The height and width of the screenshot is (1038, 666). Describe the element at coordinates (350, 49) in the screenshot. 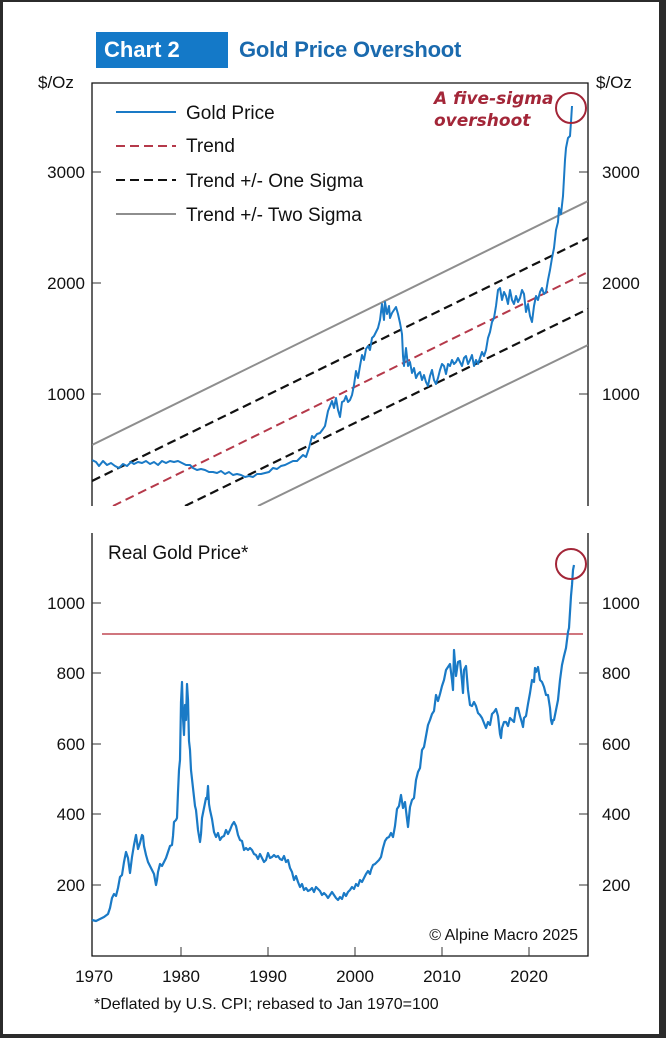

I see `chart-title: Gold Price Overshoot` at that location.